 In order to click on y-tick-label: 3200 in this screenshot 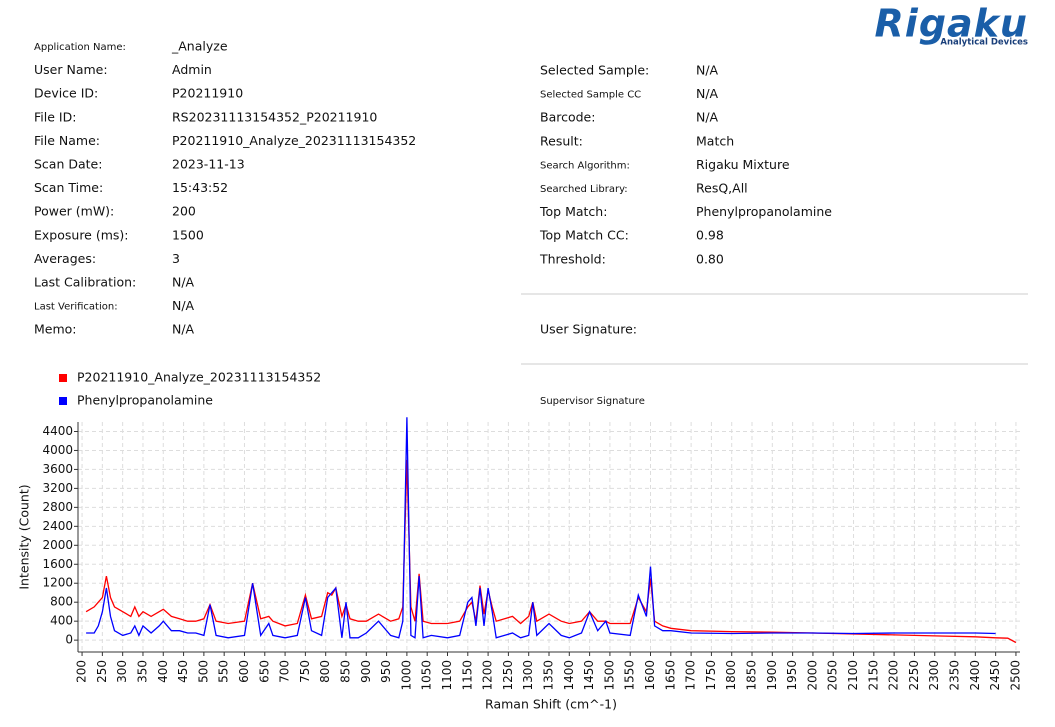, I will do `click(57, 488)`.